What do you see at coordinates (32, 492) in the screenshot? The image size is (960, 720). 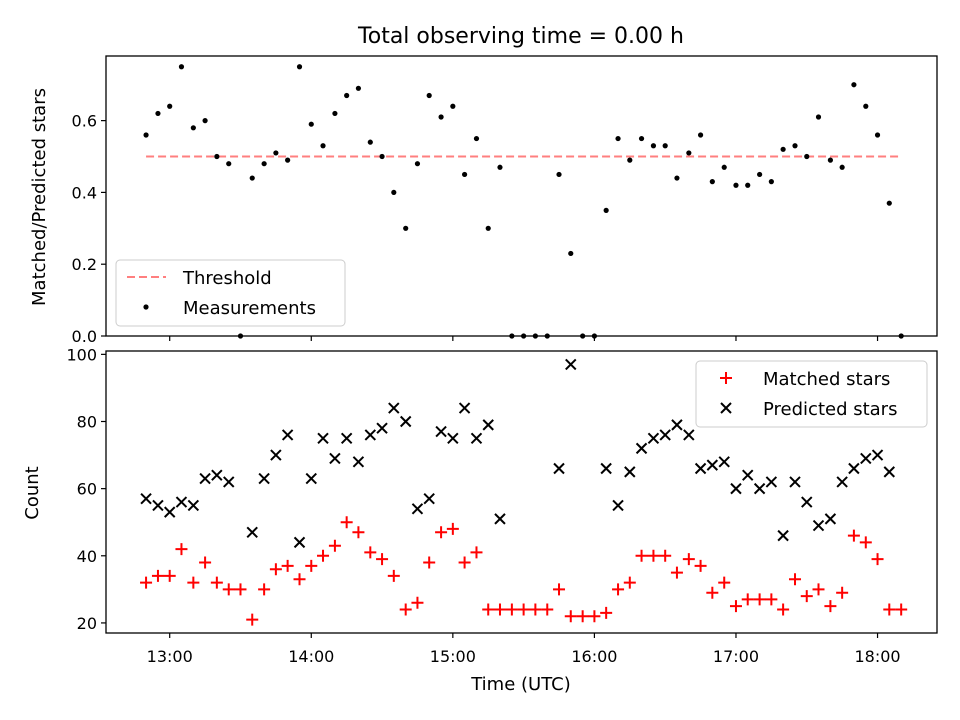 I see `count-y-axis-label: Count` at bounding box center [32, 492].